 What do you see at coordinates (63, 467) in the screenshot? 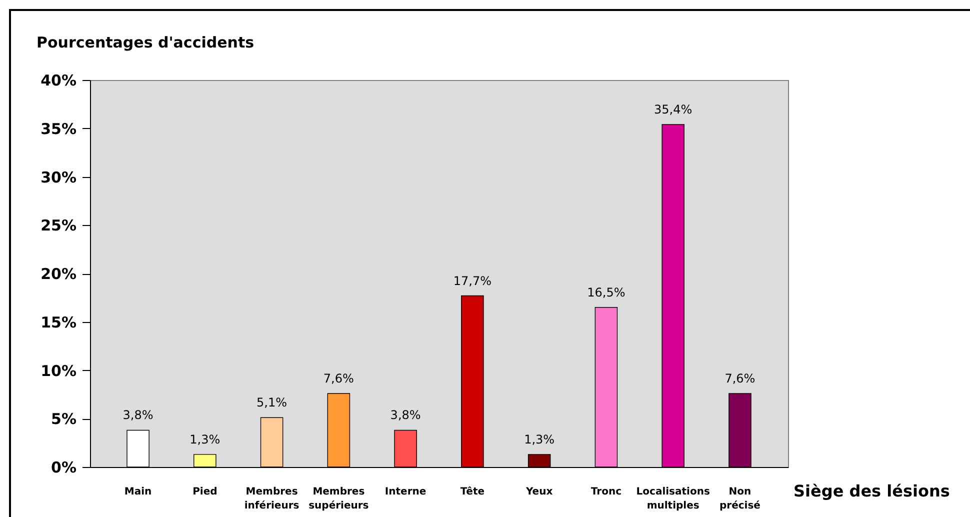
I see `y-tick-label: 0%` at bounding box center [63, 467].